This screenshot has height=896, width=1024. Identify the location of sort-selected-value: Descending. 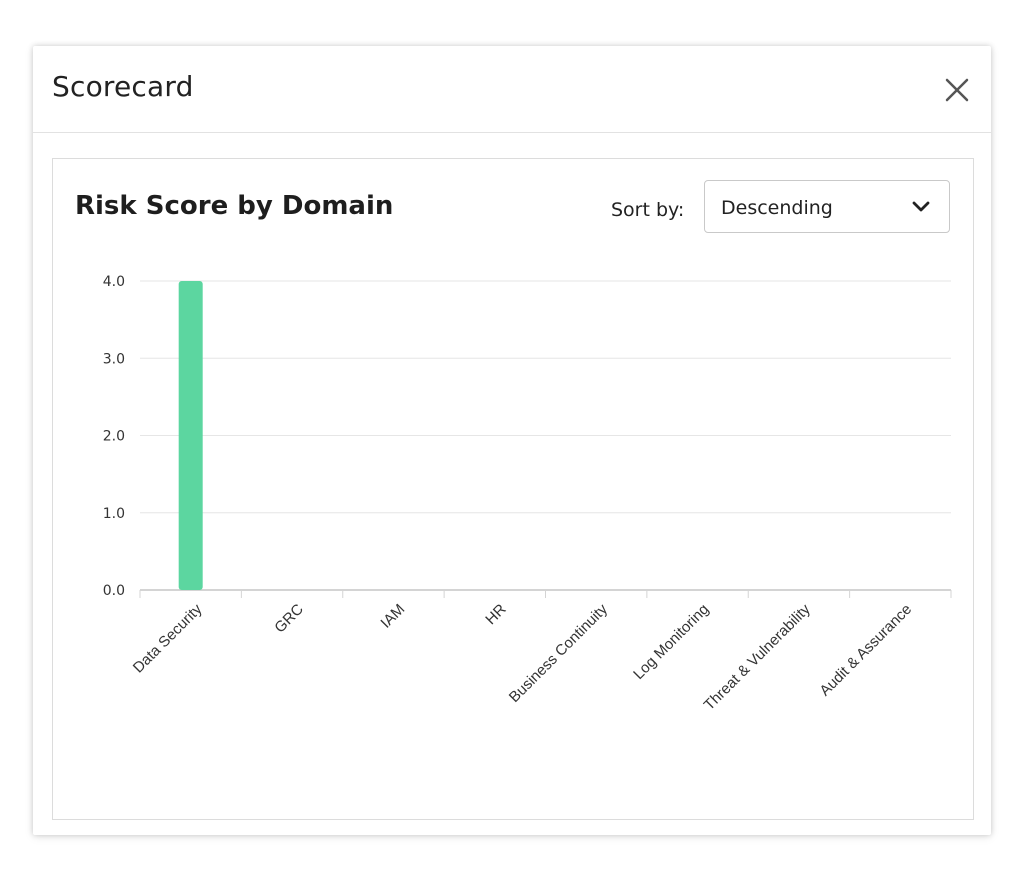
(777, 208).